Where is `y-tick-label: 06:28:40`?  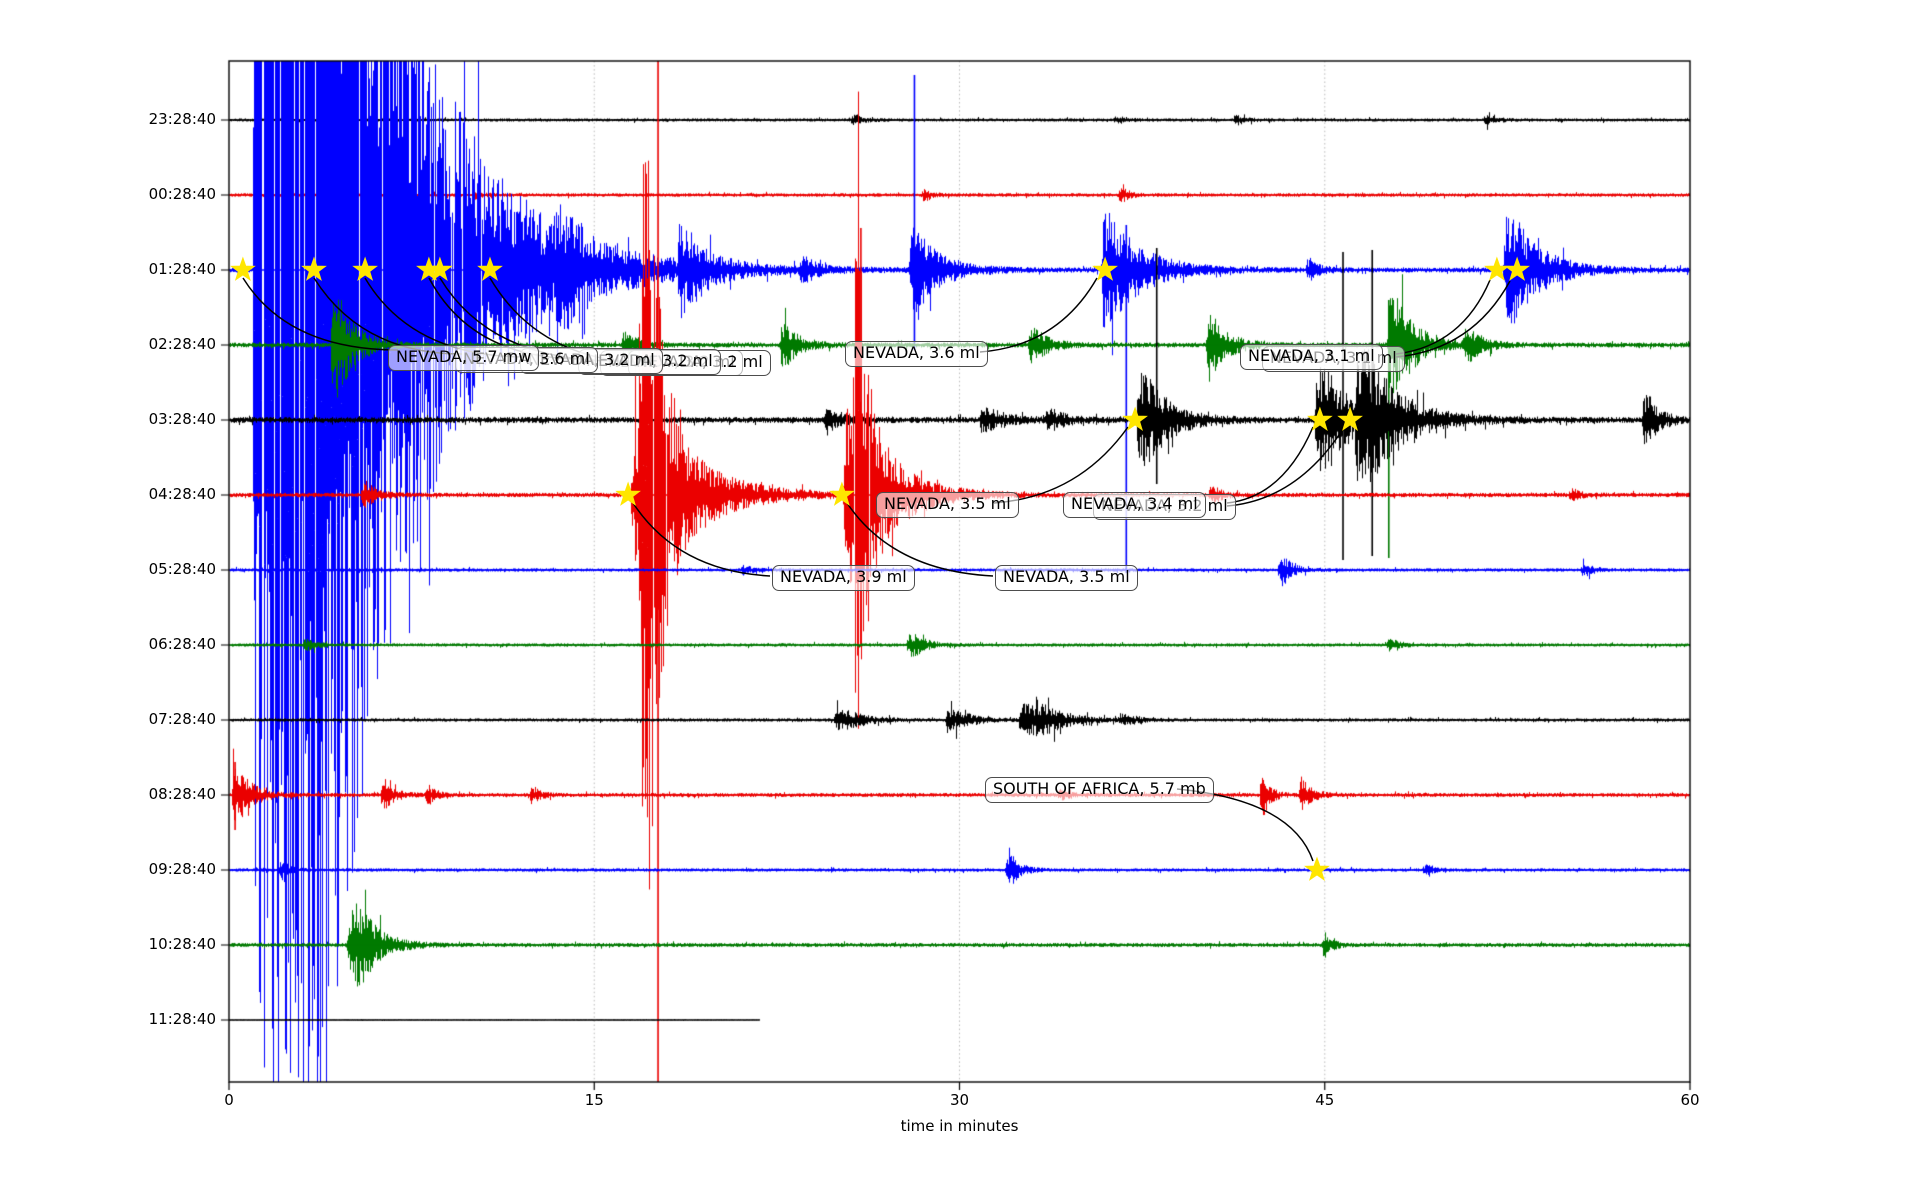
y-tick-label: 06:28:40 is located at coordinates (182, 644).